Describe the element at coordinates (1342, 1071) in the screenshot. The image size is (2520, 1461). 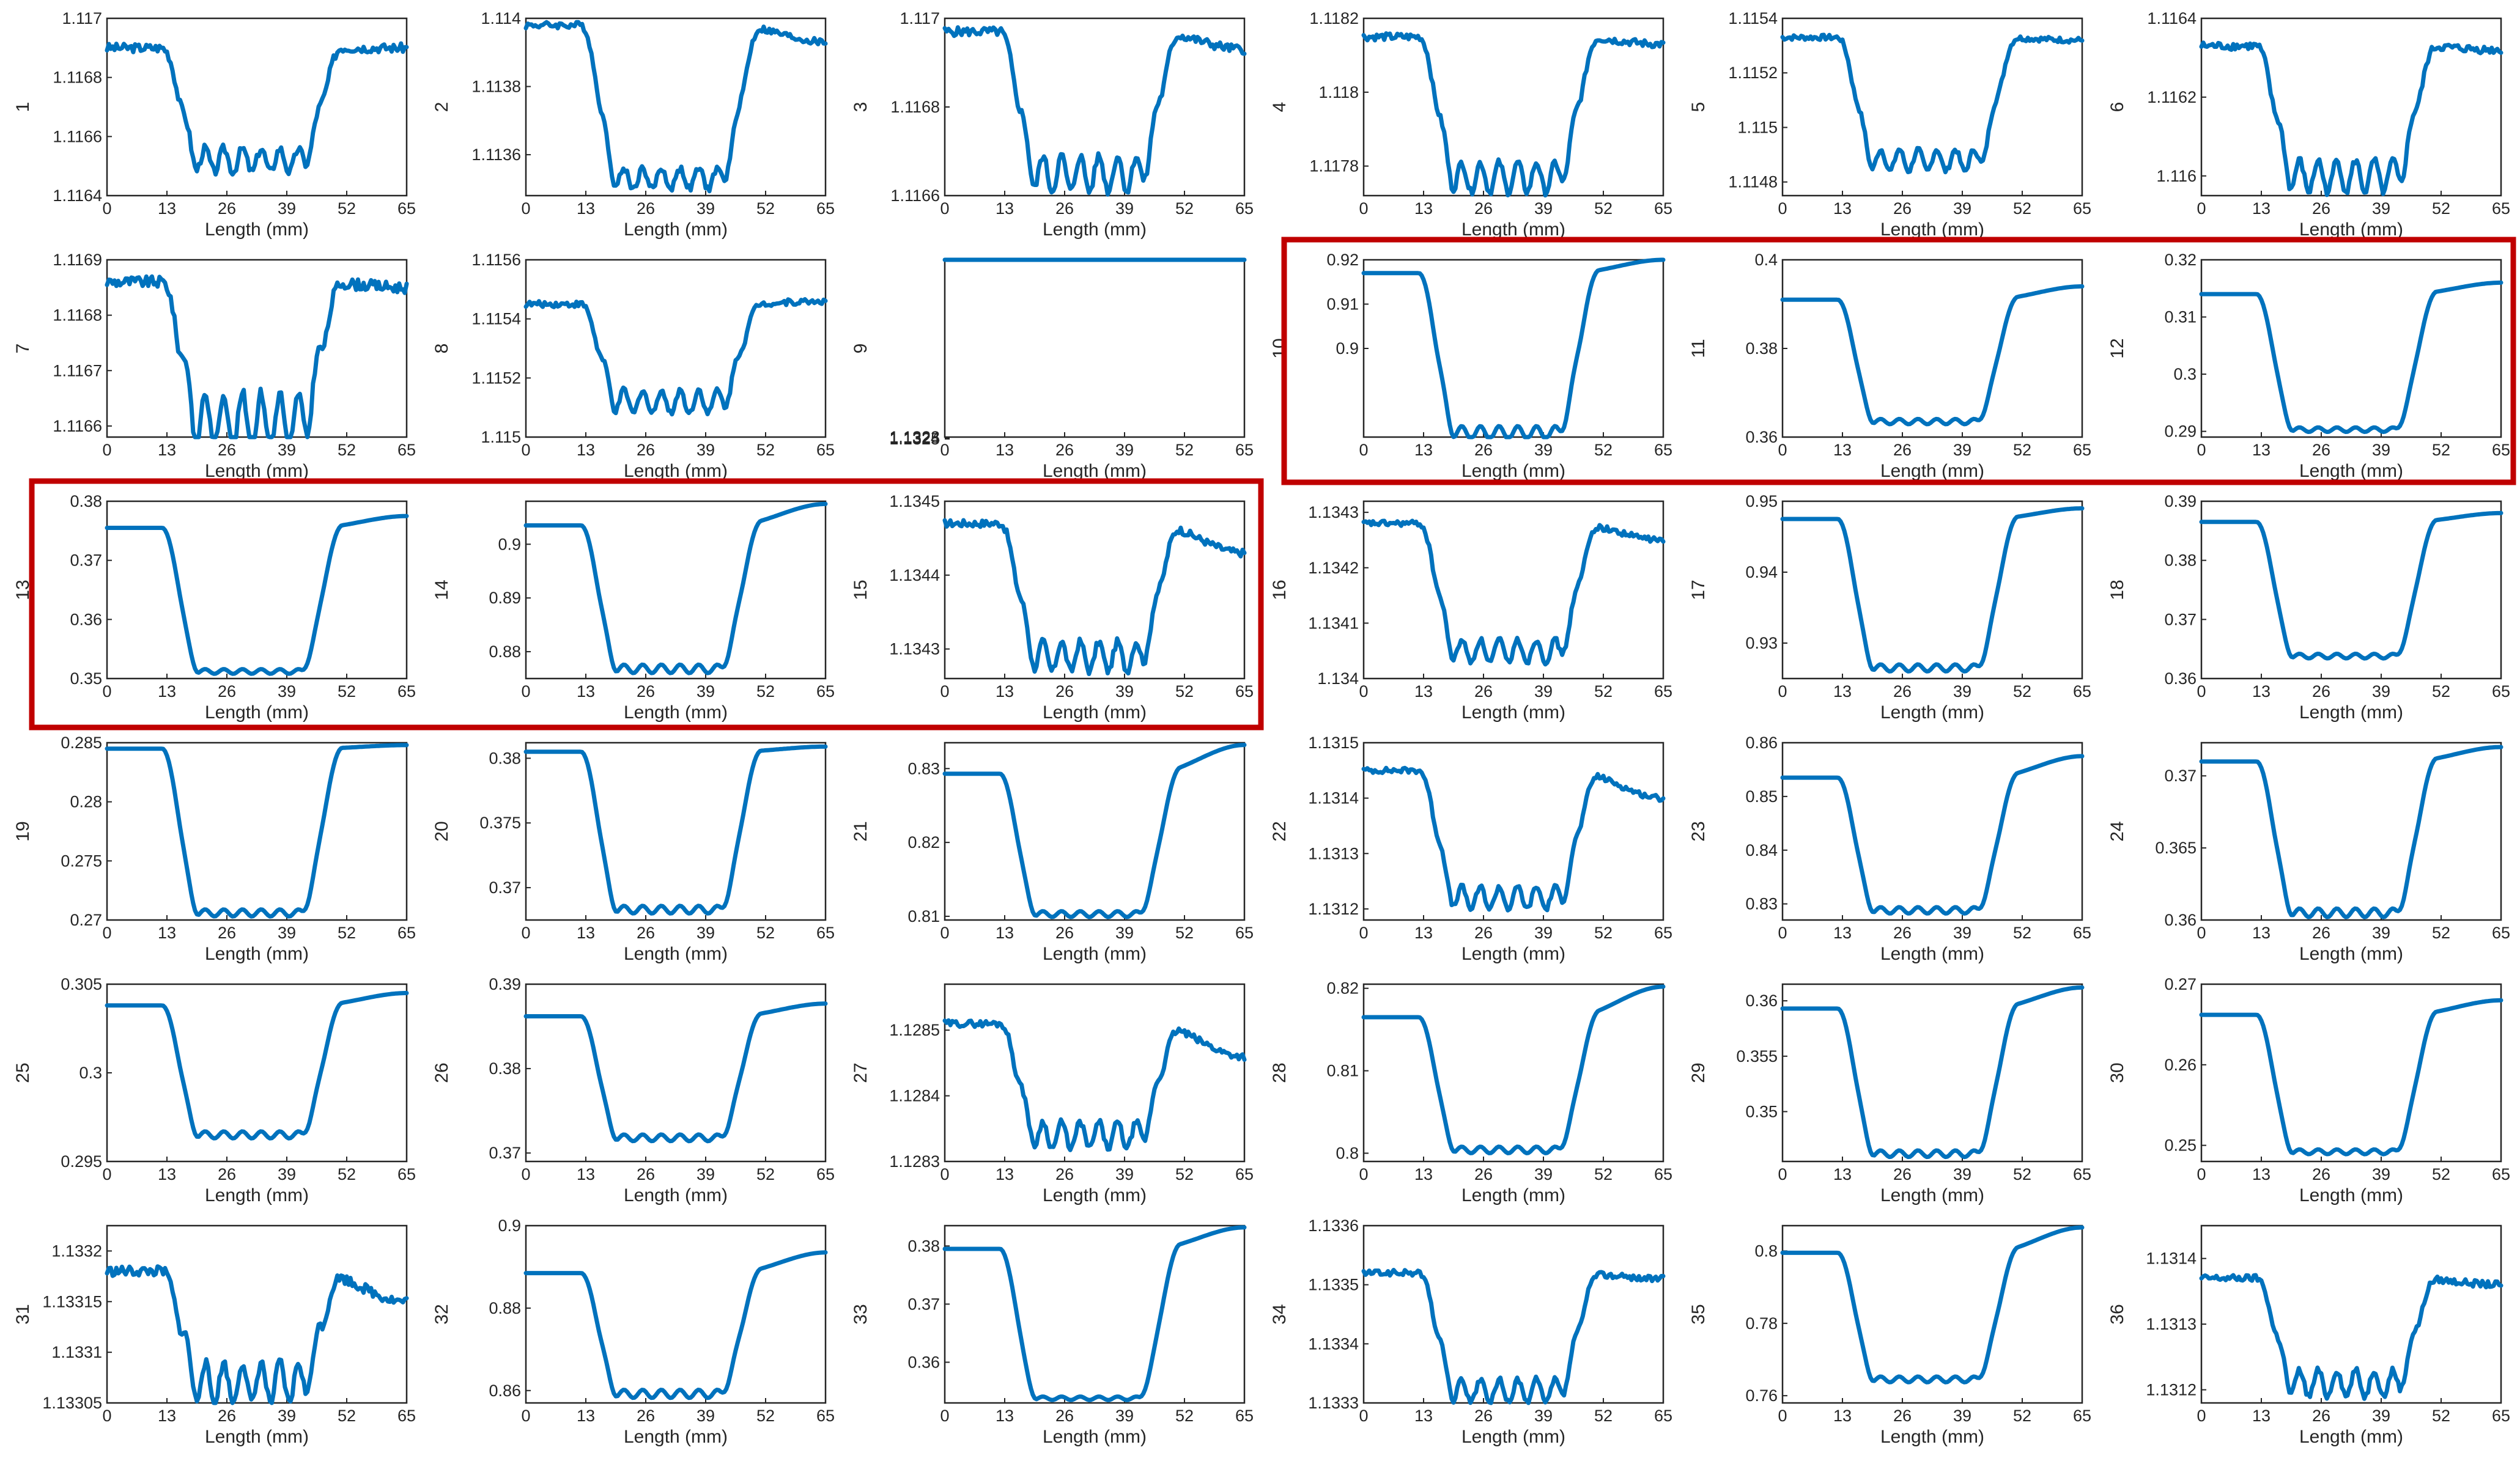
I see `y-tick-label: 0.81` at that location.